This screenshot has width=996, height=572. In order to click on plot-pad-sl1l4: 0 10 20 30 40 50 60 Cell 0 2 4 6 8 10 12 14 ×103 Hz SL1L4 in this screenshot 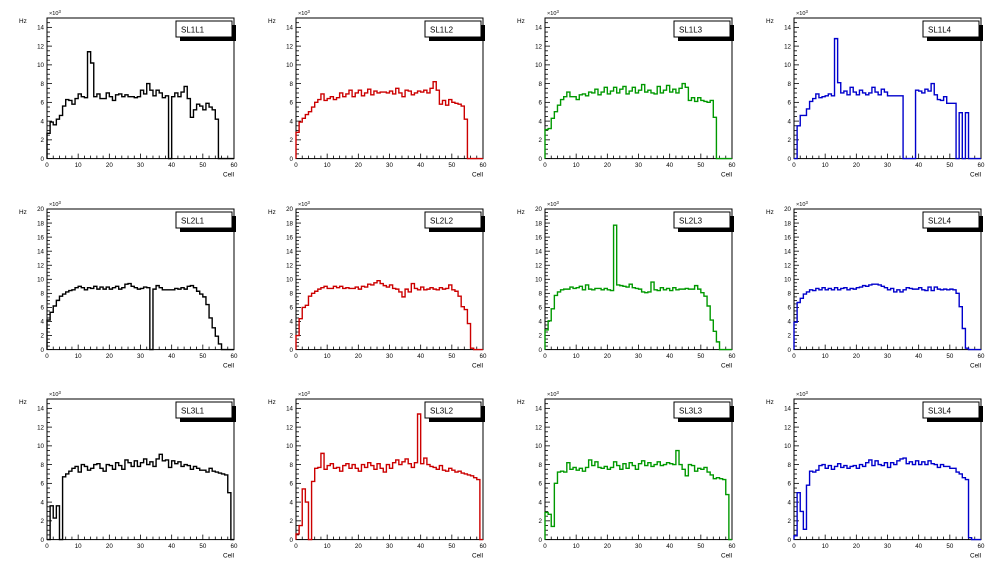, I will do `click(871, 95)`.